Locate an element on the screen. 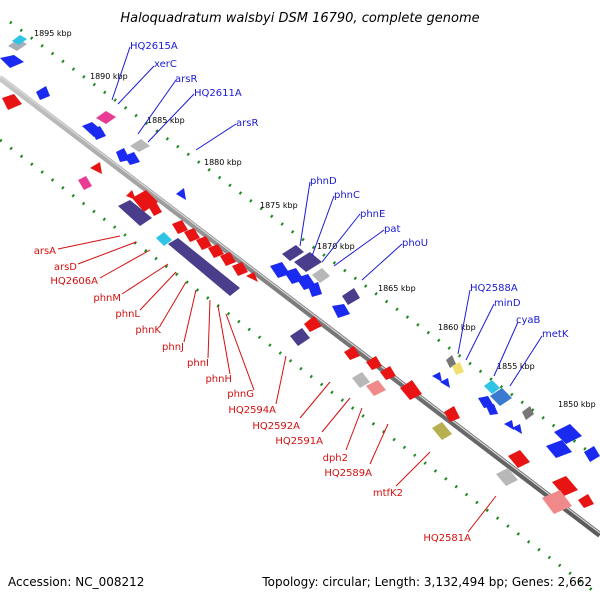 This screenshot has height=600, width=600. gene-label: arsA is located at coordinates (45, 251).